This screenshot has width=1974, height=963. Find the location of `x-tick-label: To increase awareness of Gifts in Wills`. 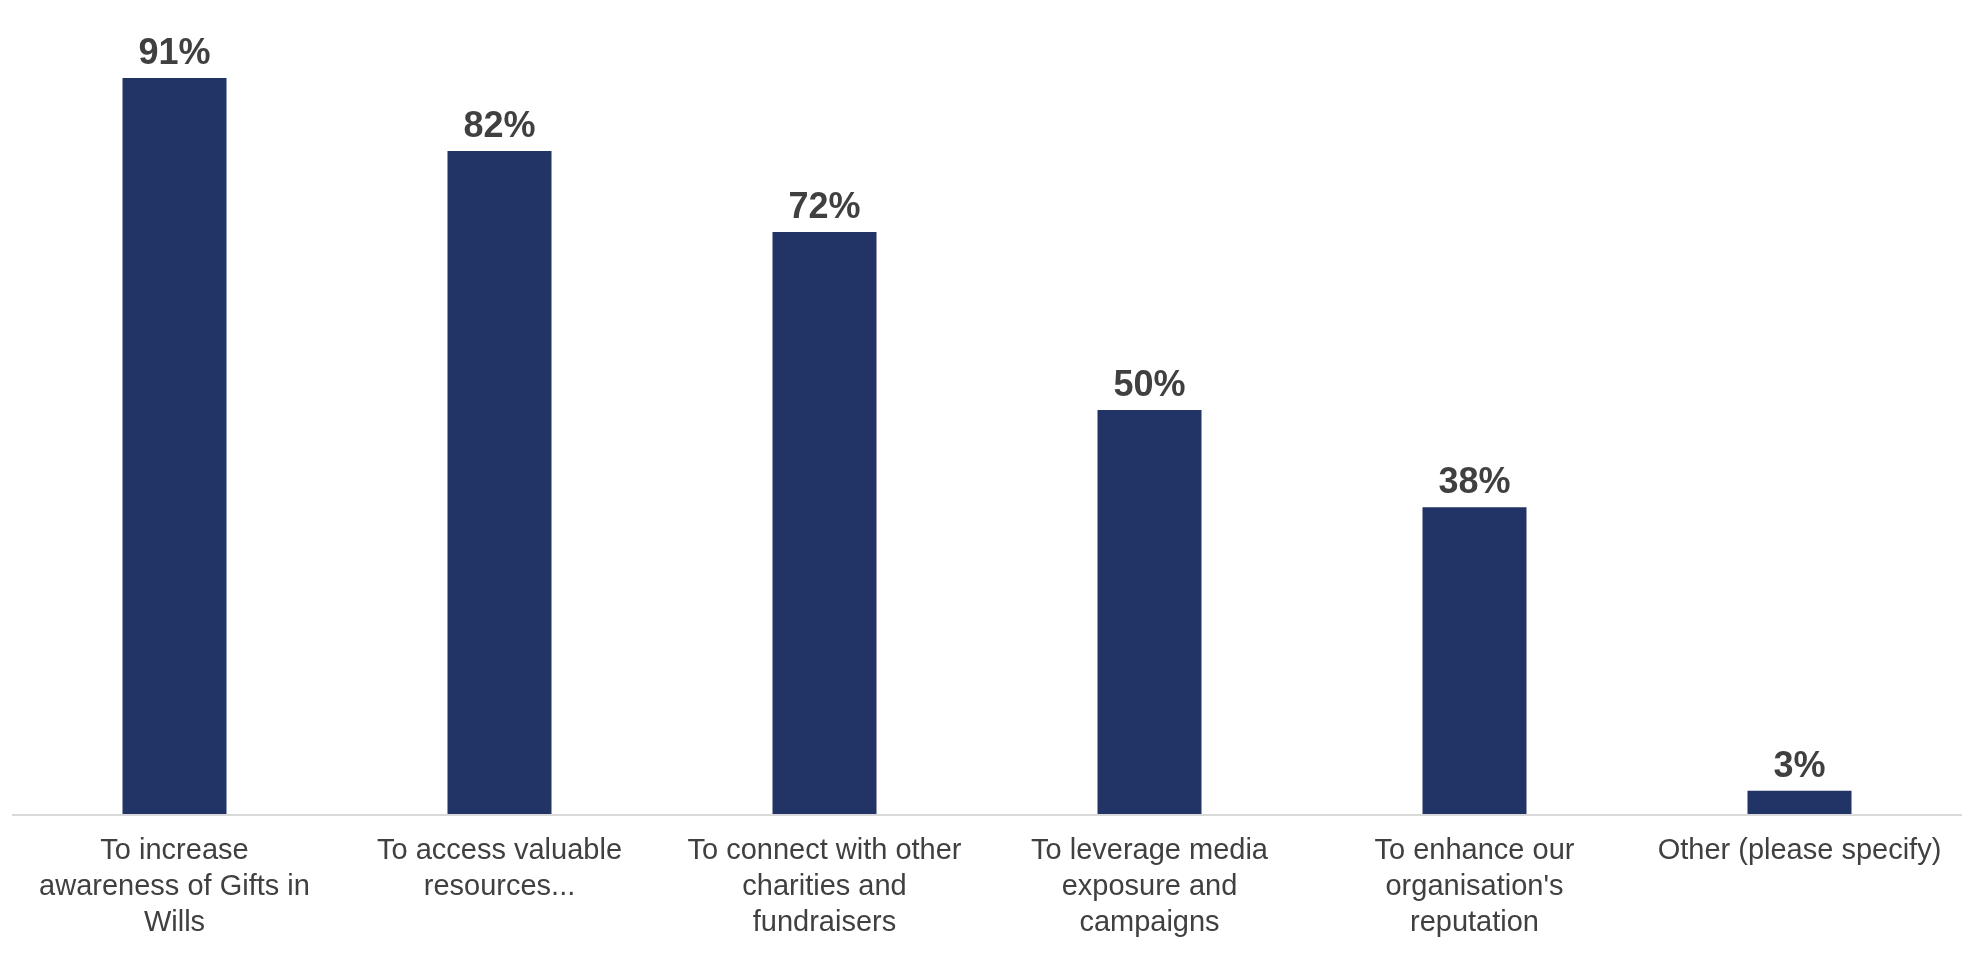

x-tick-label: To increase awareness of Gifts in Wills is located at coordinates (174, 885).